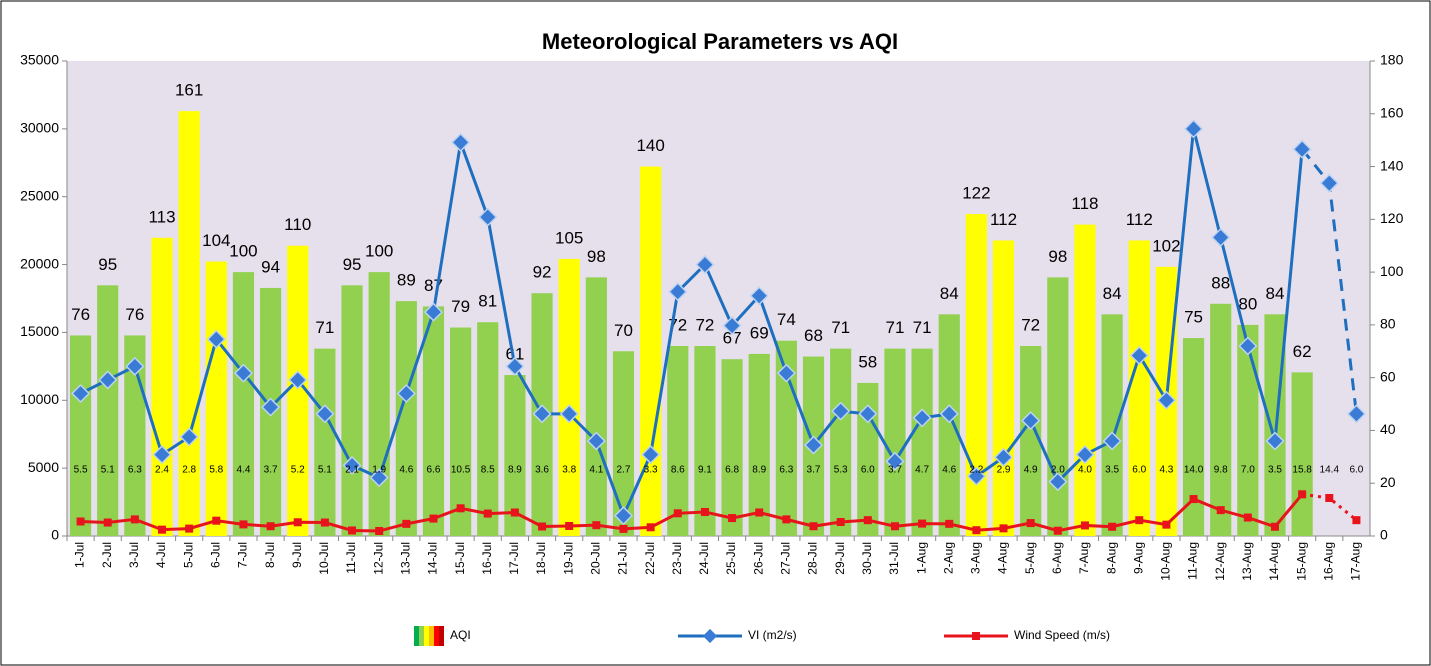 This screenshot has height=666, width=1431. What do you see at coordinates (1193, 317) in the screenshot?
I see `bar-value-label: 75` at bounding box center [1193, 317].